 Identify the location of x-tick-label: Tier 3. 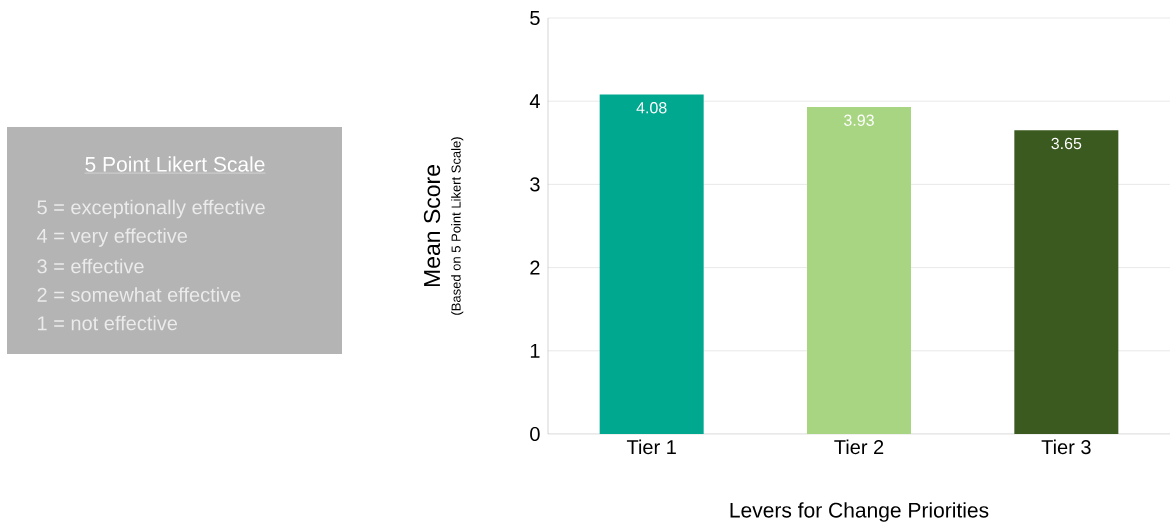
(1066, 447).